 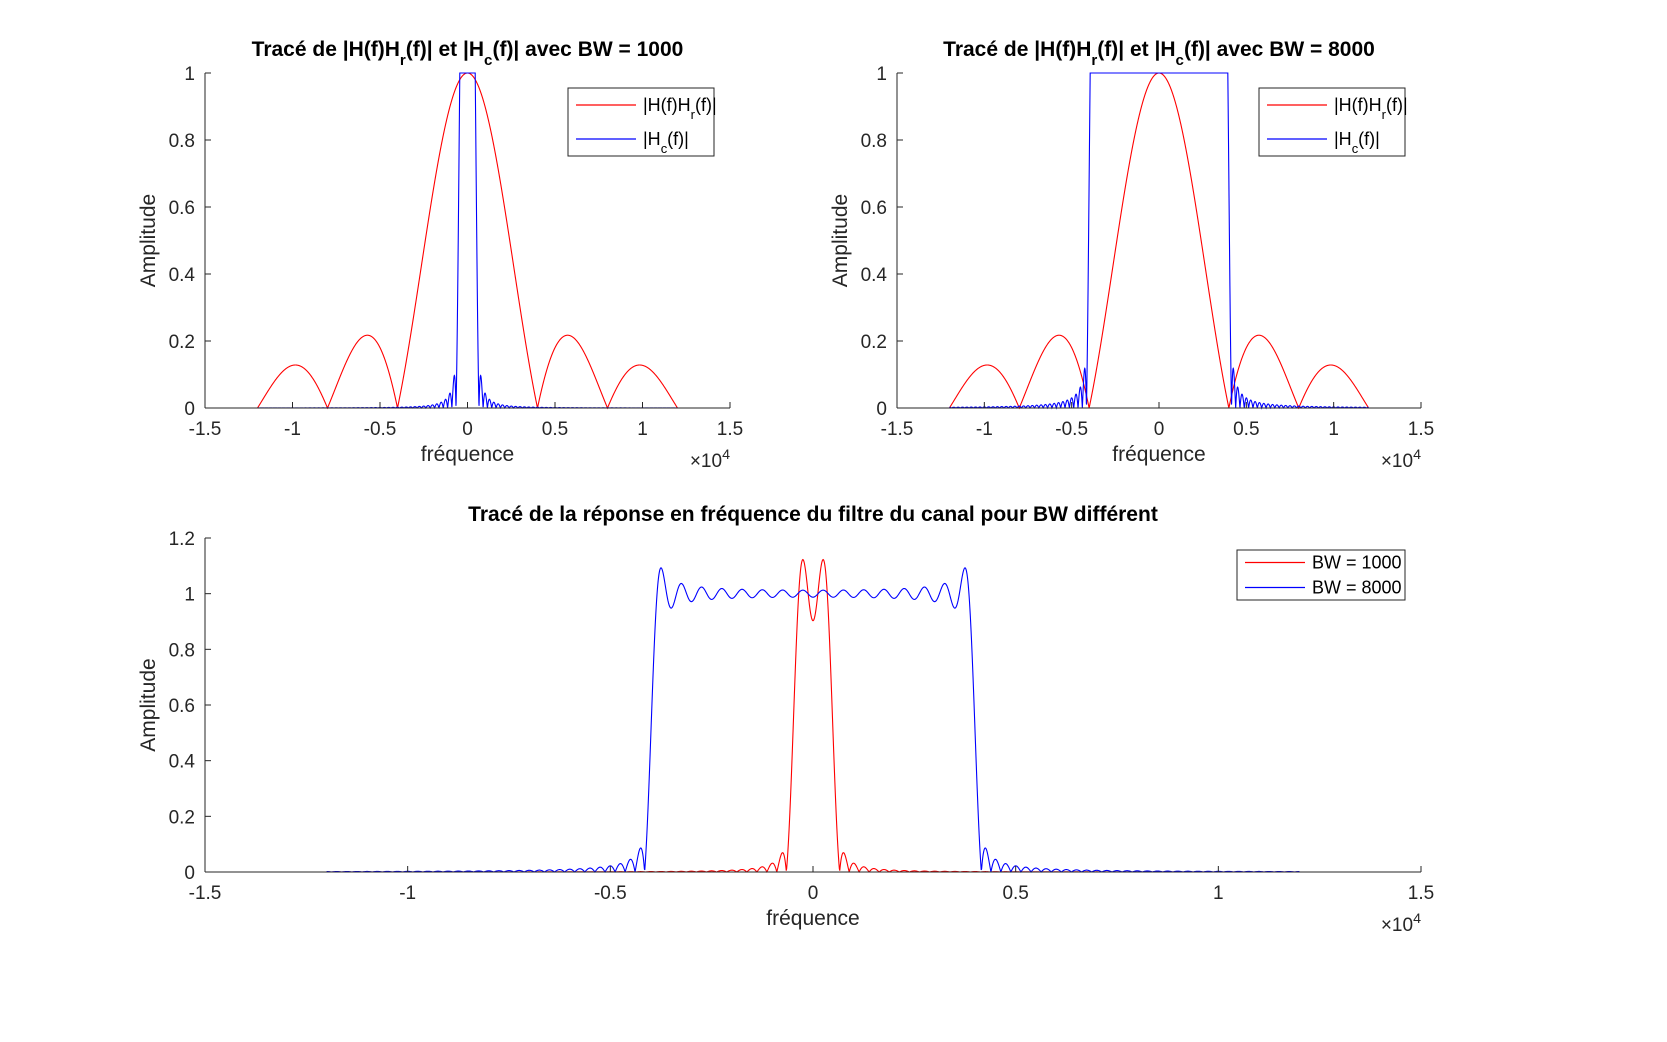 I want to click on legend: BW = 1000 BW = 8000, so click(x=1321, y=575).